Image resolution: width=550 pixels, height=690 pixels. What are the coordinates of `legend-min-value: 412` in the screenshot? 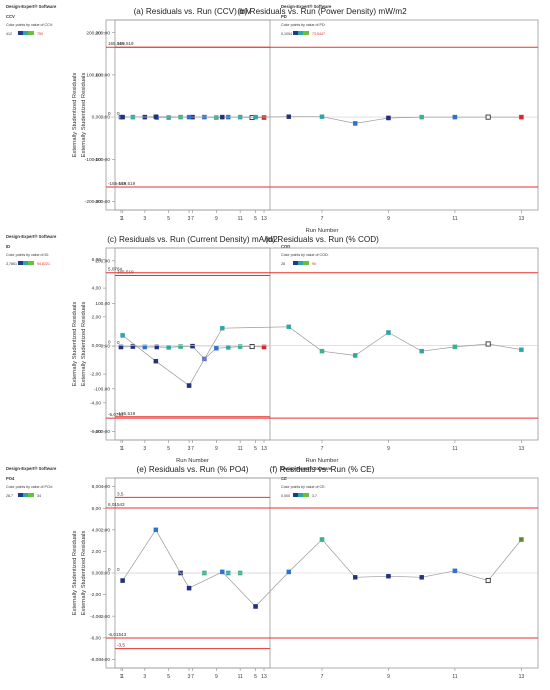 It's located at (9, 34).